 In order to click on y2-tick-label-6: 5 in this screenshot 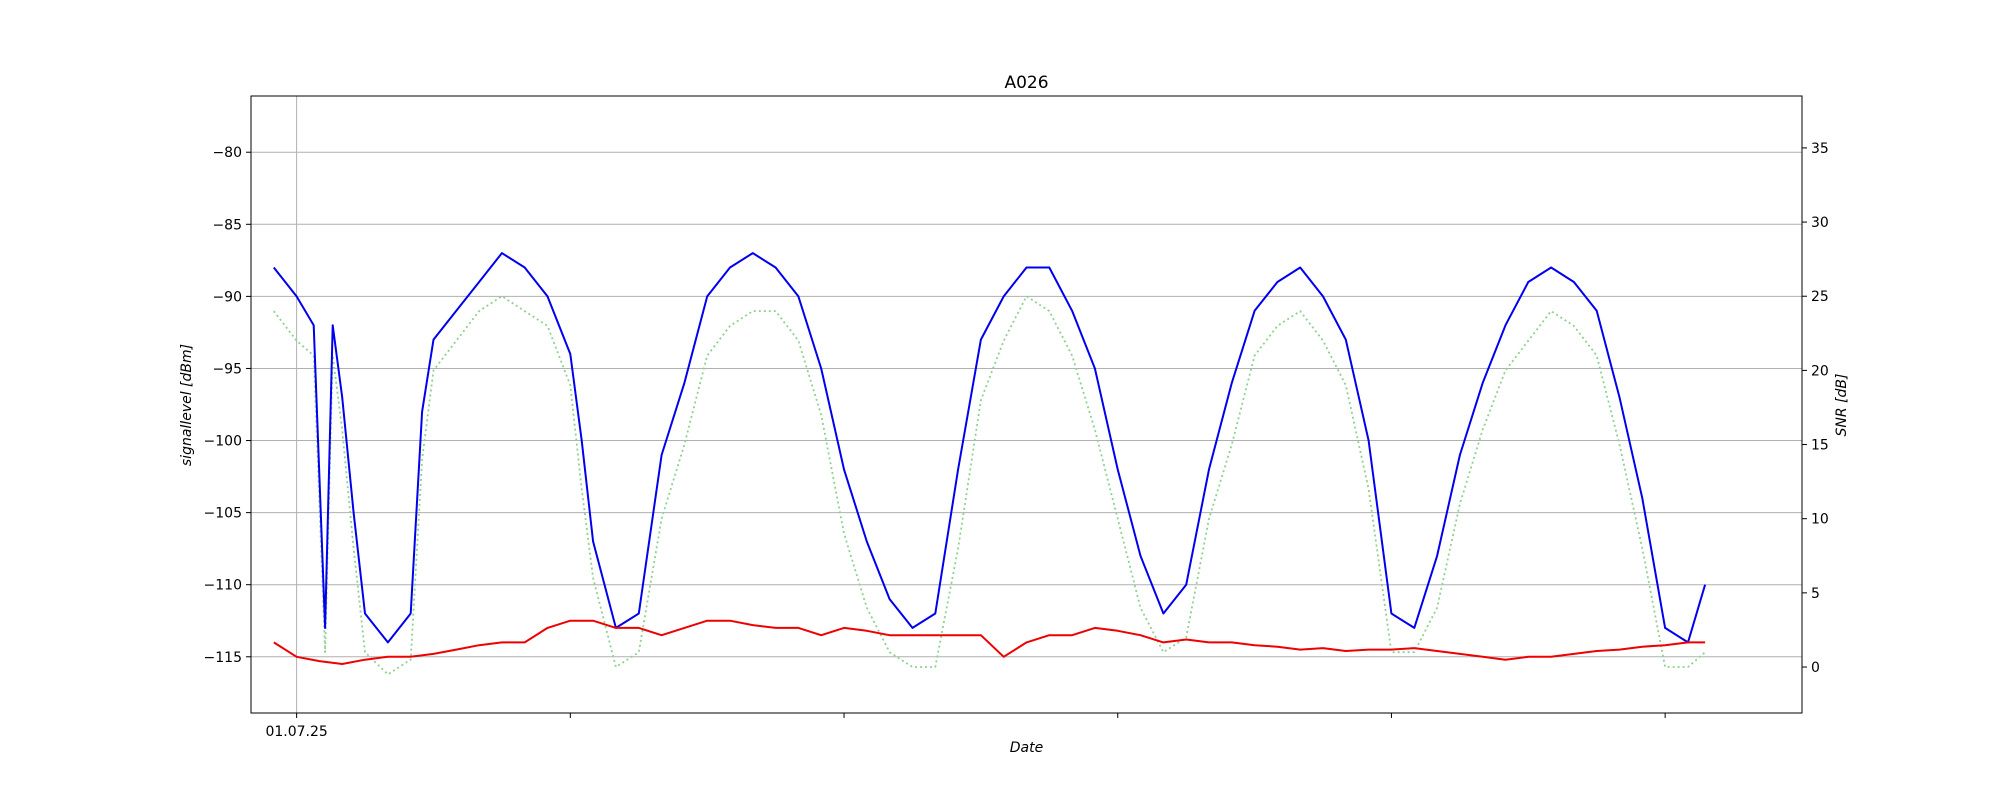, I will do `click(1815, 594)`.